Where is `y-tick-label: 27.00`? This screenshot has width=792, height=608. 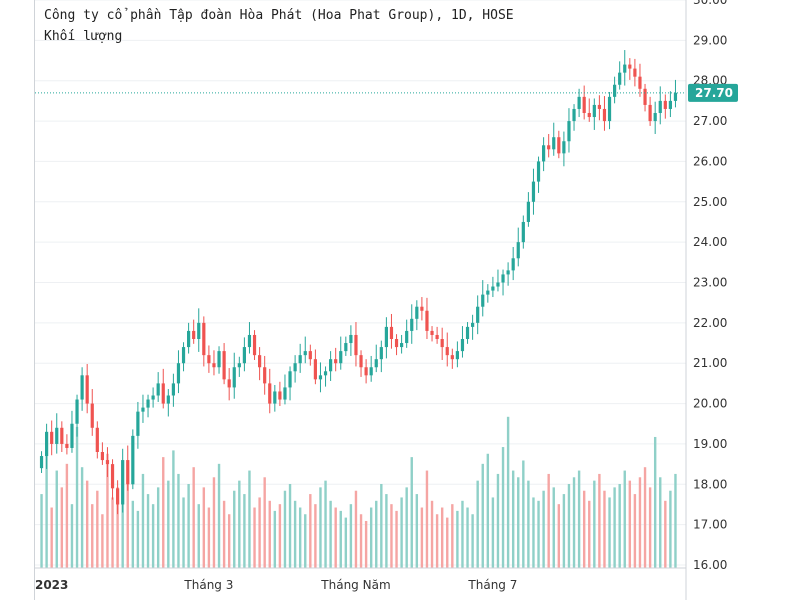 y-tick-label: 27.00 is located at coordinates (710, 121).